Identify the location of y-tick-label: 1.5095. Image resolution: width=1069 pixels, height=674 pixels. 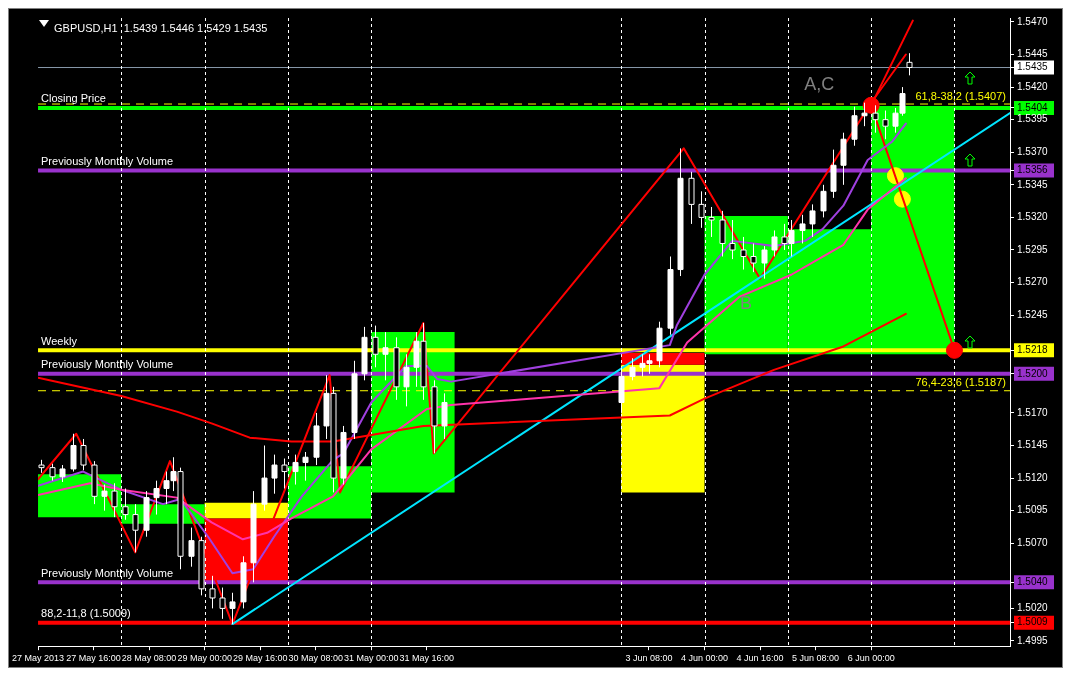
(1033, 510).